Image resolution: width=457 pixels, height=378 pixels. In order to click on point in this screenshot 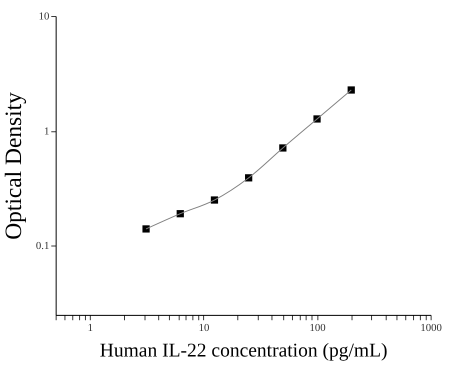, I will do `click(351, 90)`.